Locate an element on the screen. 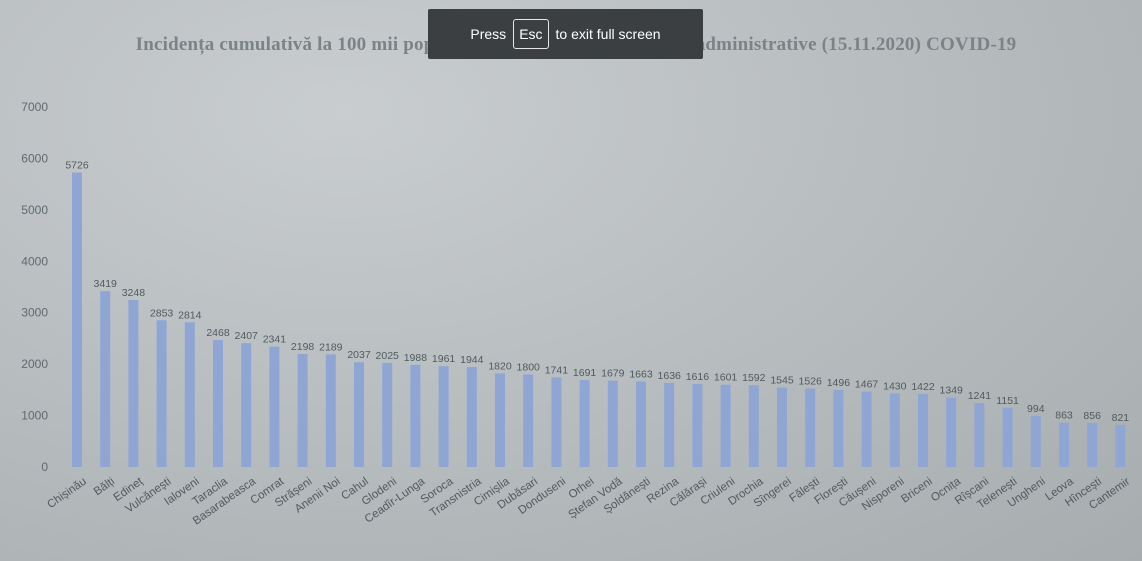  bar-value-label: 1679 is located at coordinates (613, 374).